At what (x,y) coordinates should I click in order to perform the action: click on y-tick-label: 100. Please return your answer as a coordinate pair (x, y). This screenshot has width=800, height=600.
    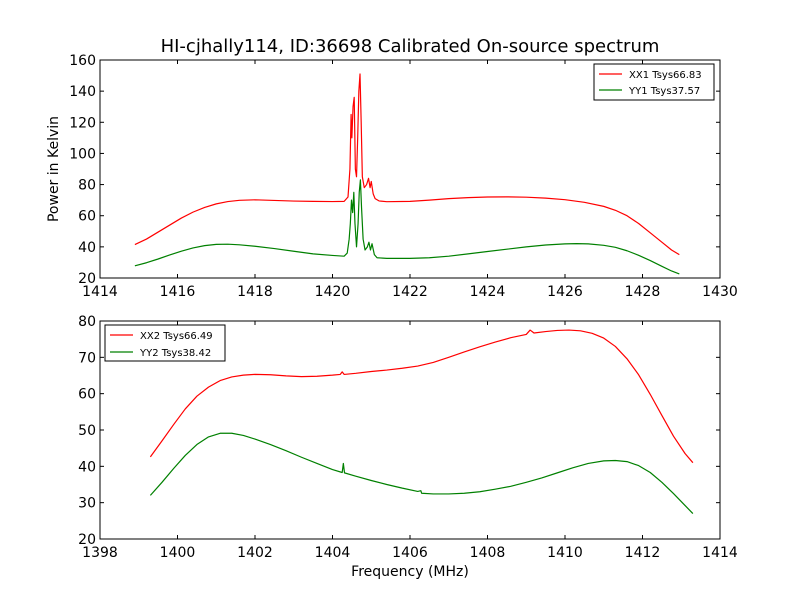
    Looking at the image, I should click on (82, 154).